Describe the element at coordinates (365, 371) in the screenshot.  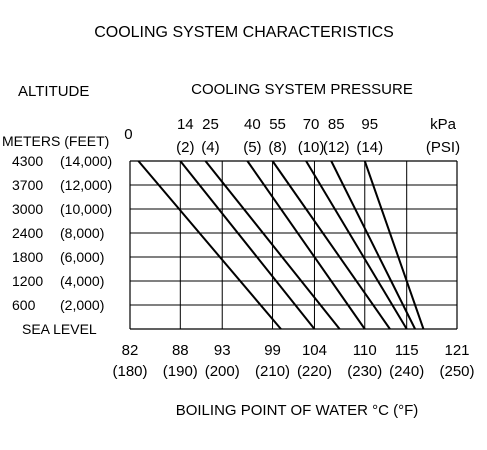
I see `x-tick-label-f: (230)` at that location.